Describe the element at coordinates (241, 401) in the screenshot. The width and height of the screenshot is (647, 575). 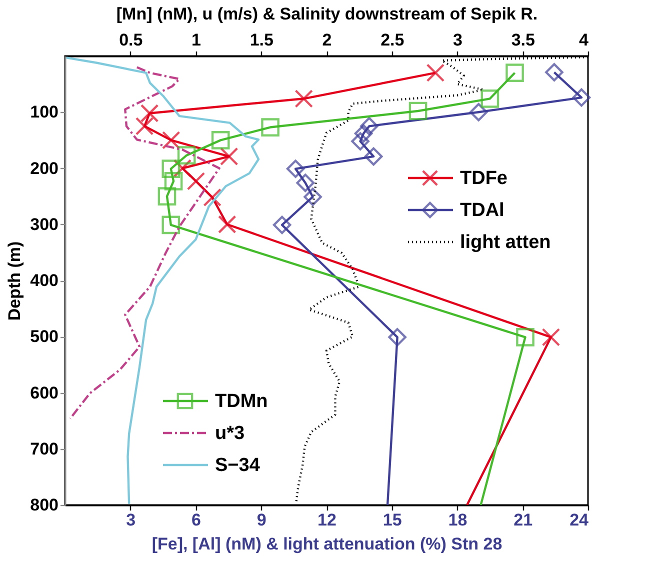
I see `legend-label: TDMn` at that location.